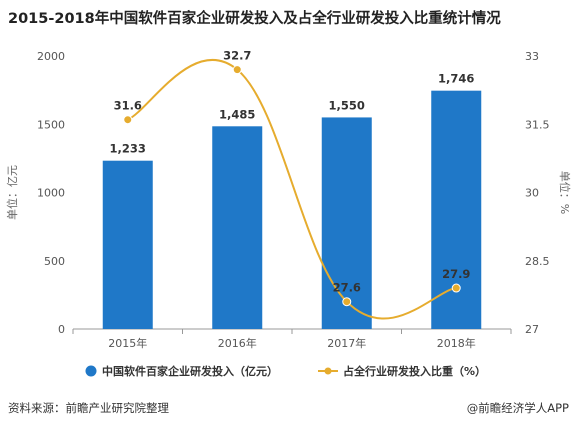 This screenshot has width=577, height=429. I want to click on source-note: 资料来源：前瞻产业研究院整理, so click(88, 408).